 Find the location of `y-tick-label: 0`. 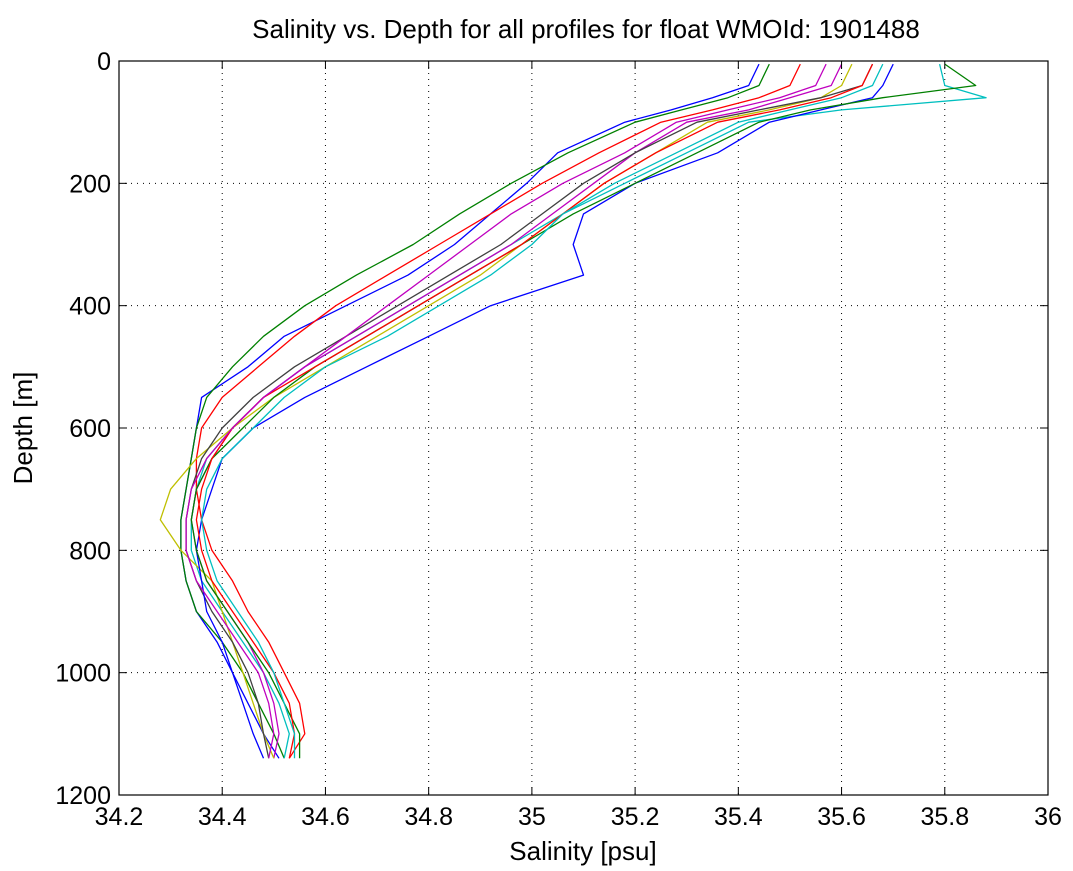

y-tick-label: 0 is located at coordinates (104, 62).